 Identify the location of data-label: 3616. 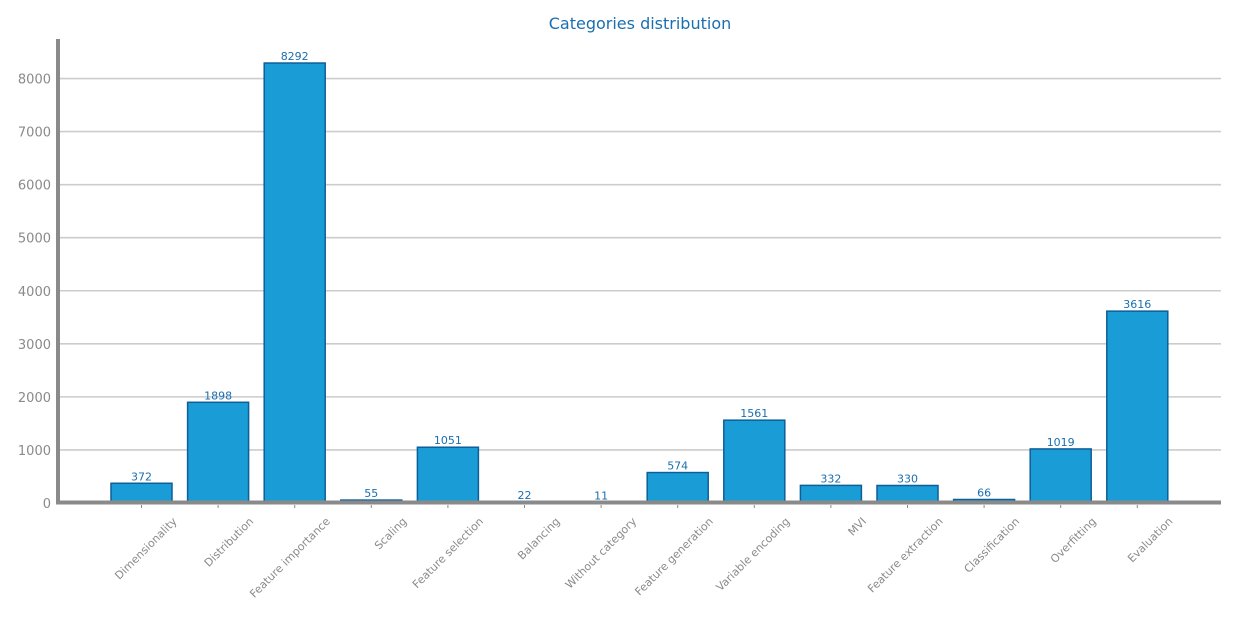
(1137, 304).